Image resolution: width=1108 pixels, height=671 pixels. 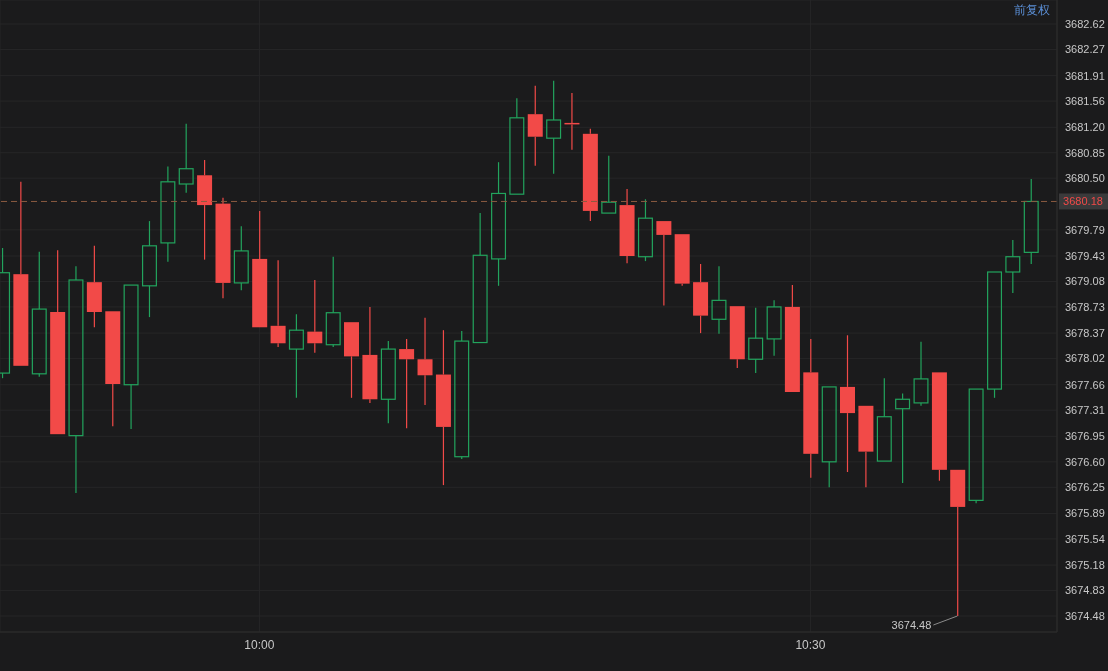 I want to click on annotation: 3674.48, so click(x=911, y=625).